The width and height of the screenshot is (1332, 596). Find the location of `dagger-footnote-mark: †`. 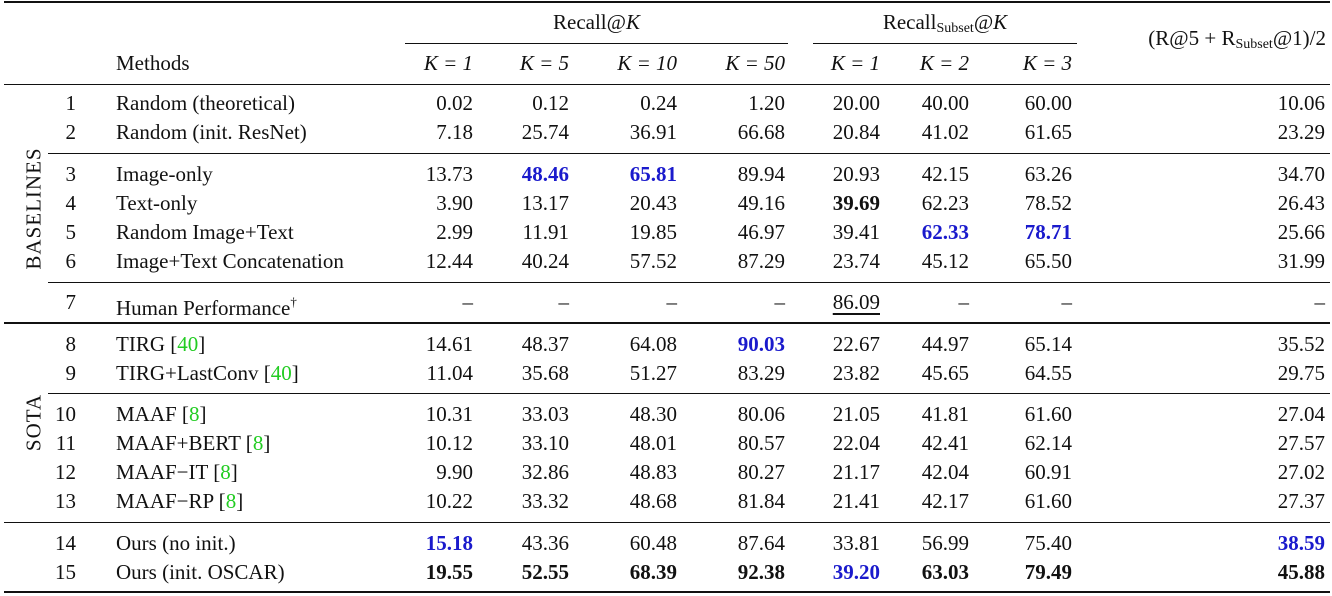

dagger-footnote-mark: † is located at coordinates (293, 301).